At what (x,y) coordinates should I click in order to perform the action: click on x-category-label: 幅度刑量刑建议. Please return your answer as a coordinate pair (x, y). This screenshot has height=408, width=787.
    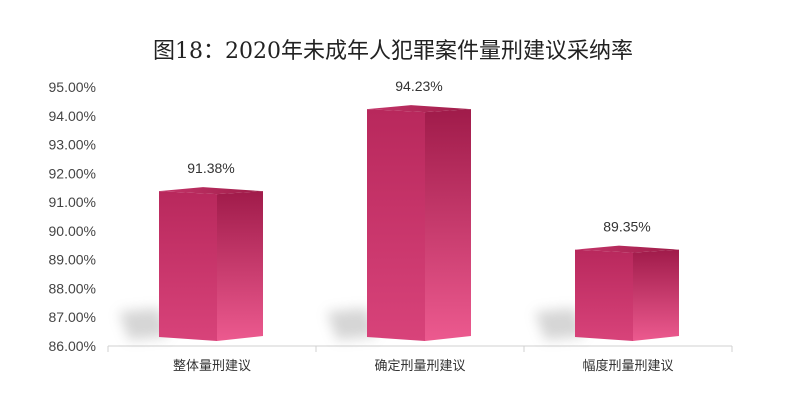
    Looking at the image, I should click on (627, 366).